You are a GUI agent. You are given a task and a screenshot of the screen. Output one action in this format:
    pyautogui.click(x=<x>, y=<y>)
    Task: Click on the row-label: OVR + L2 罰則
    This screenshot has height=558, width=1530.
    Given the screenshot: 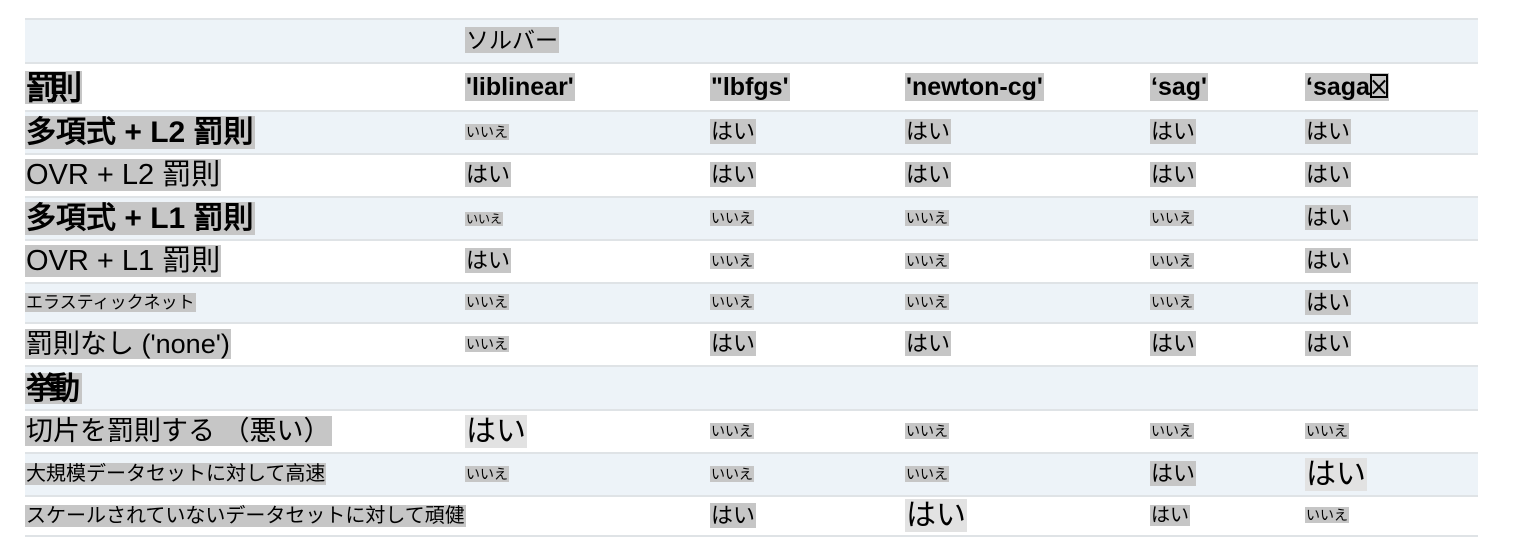 What is the action you would take?
    pyautogui.click(x=123, y=175)
    